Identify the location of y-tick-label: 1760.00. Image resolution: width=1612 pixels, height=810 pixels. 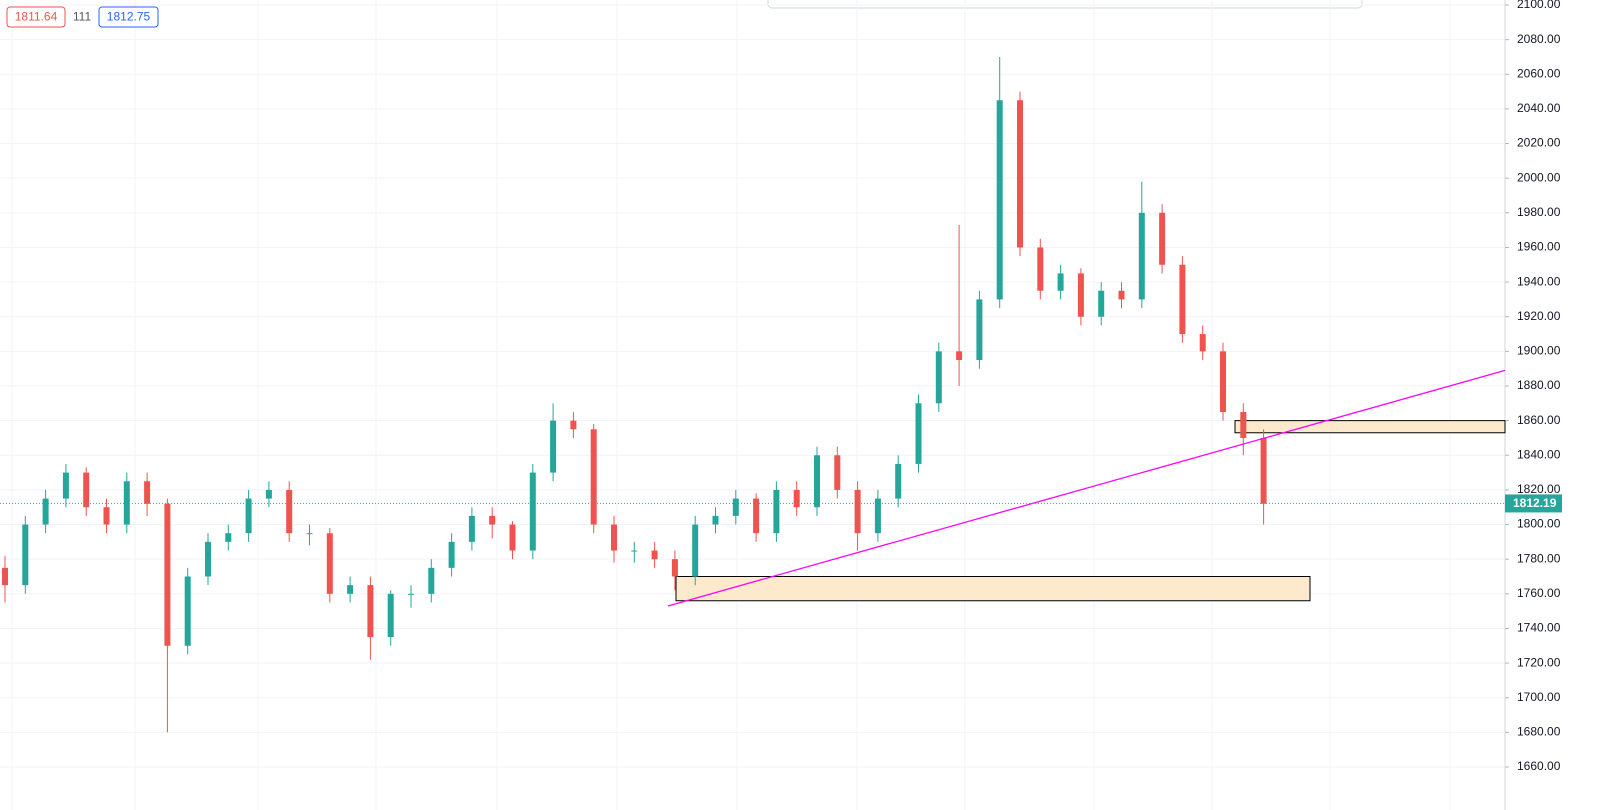
(1539, 593).